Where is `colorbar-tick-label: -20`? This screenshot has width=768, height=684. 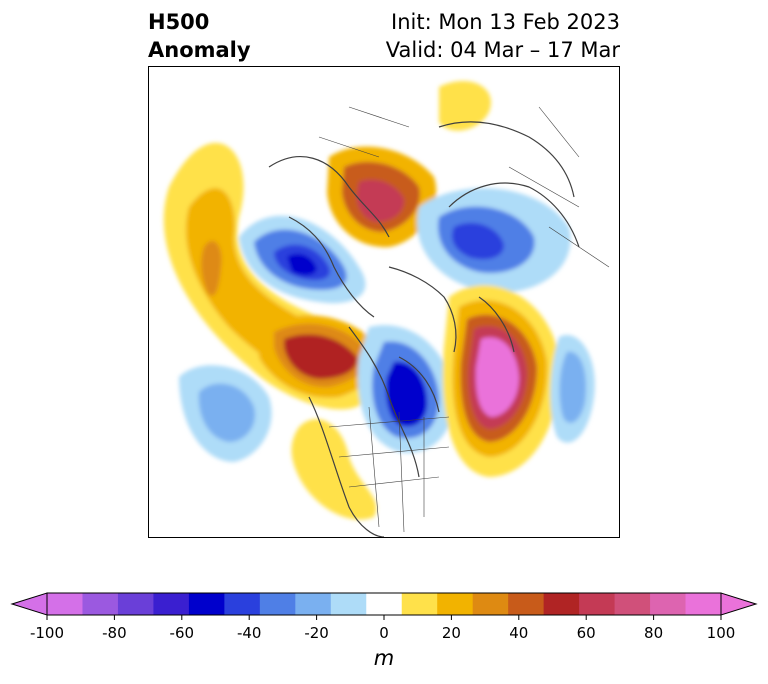
colorbar-tick-label: -20 is located at coordinates (316, 633).